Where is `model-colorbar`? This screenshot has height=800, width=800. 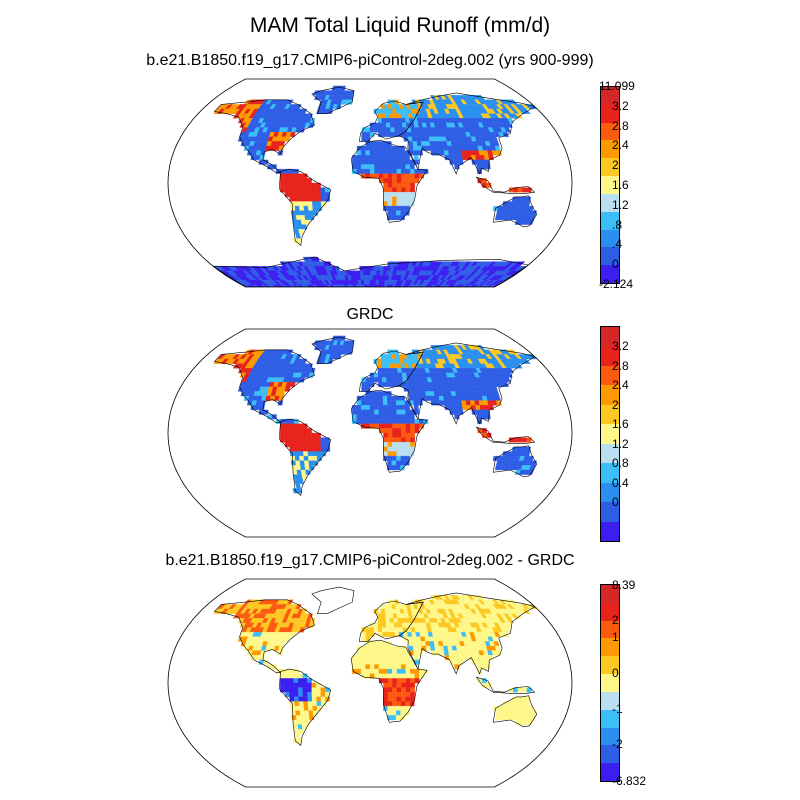
model-colorbar is located at coordinates (610, 185).